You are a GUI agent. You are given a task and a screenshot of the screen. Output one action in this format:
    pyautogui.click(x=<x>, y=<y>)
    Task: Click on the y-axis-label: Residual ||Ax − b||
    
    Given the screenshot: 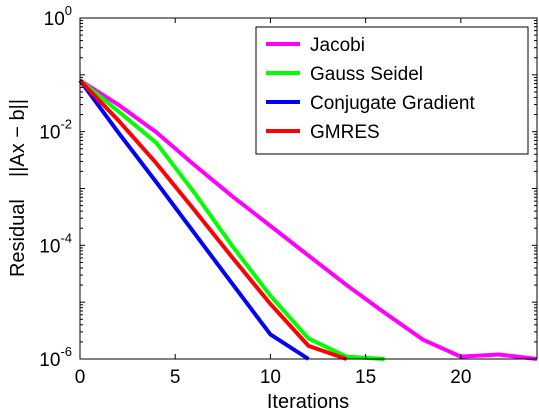 What is the action you would take?
    pyautogui.click(x=18, y=188)
    